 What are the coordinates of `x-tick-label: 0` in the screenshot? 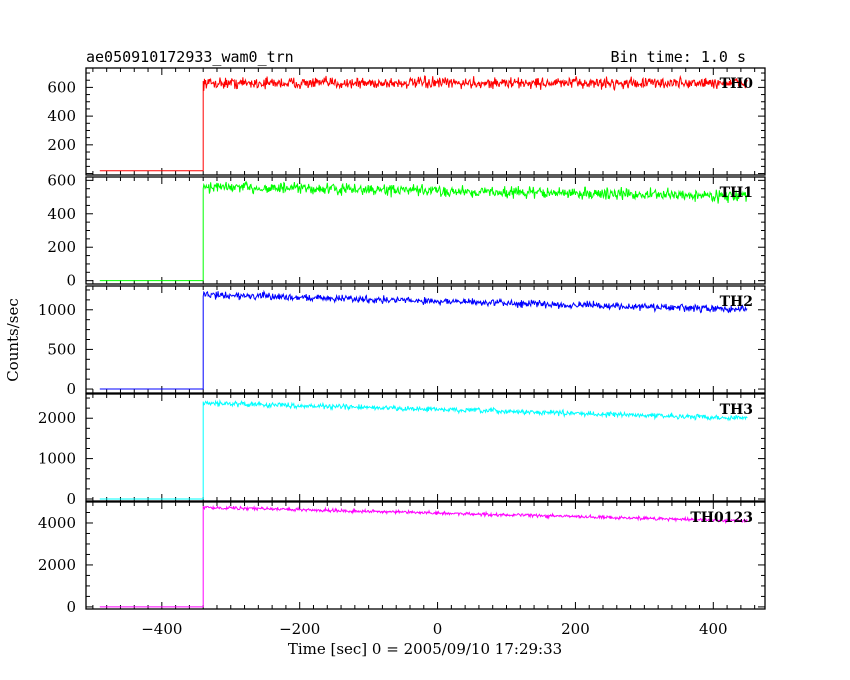 It's located at (438, 629).